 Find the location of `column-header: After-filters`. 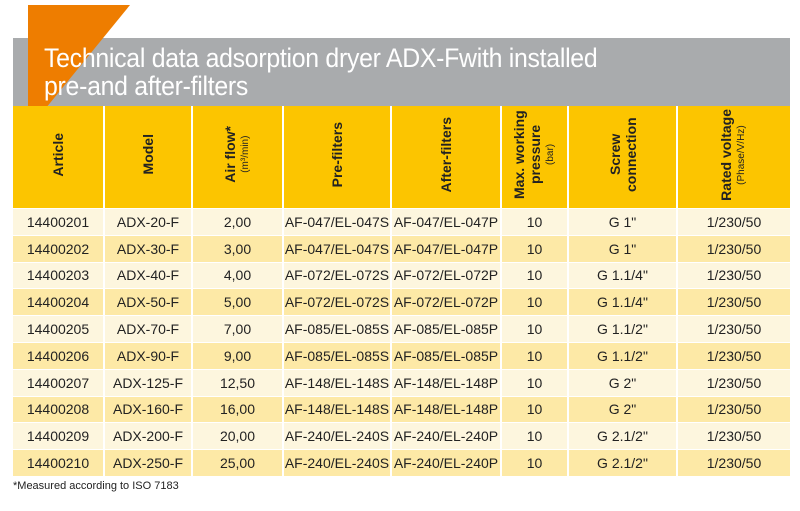

column-header: After-filters is located at coordinates (446, 157).